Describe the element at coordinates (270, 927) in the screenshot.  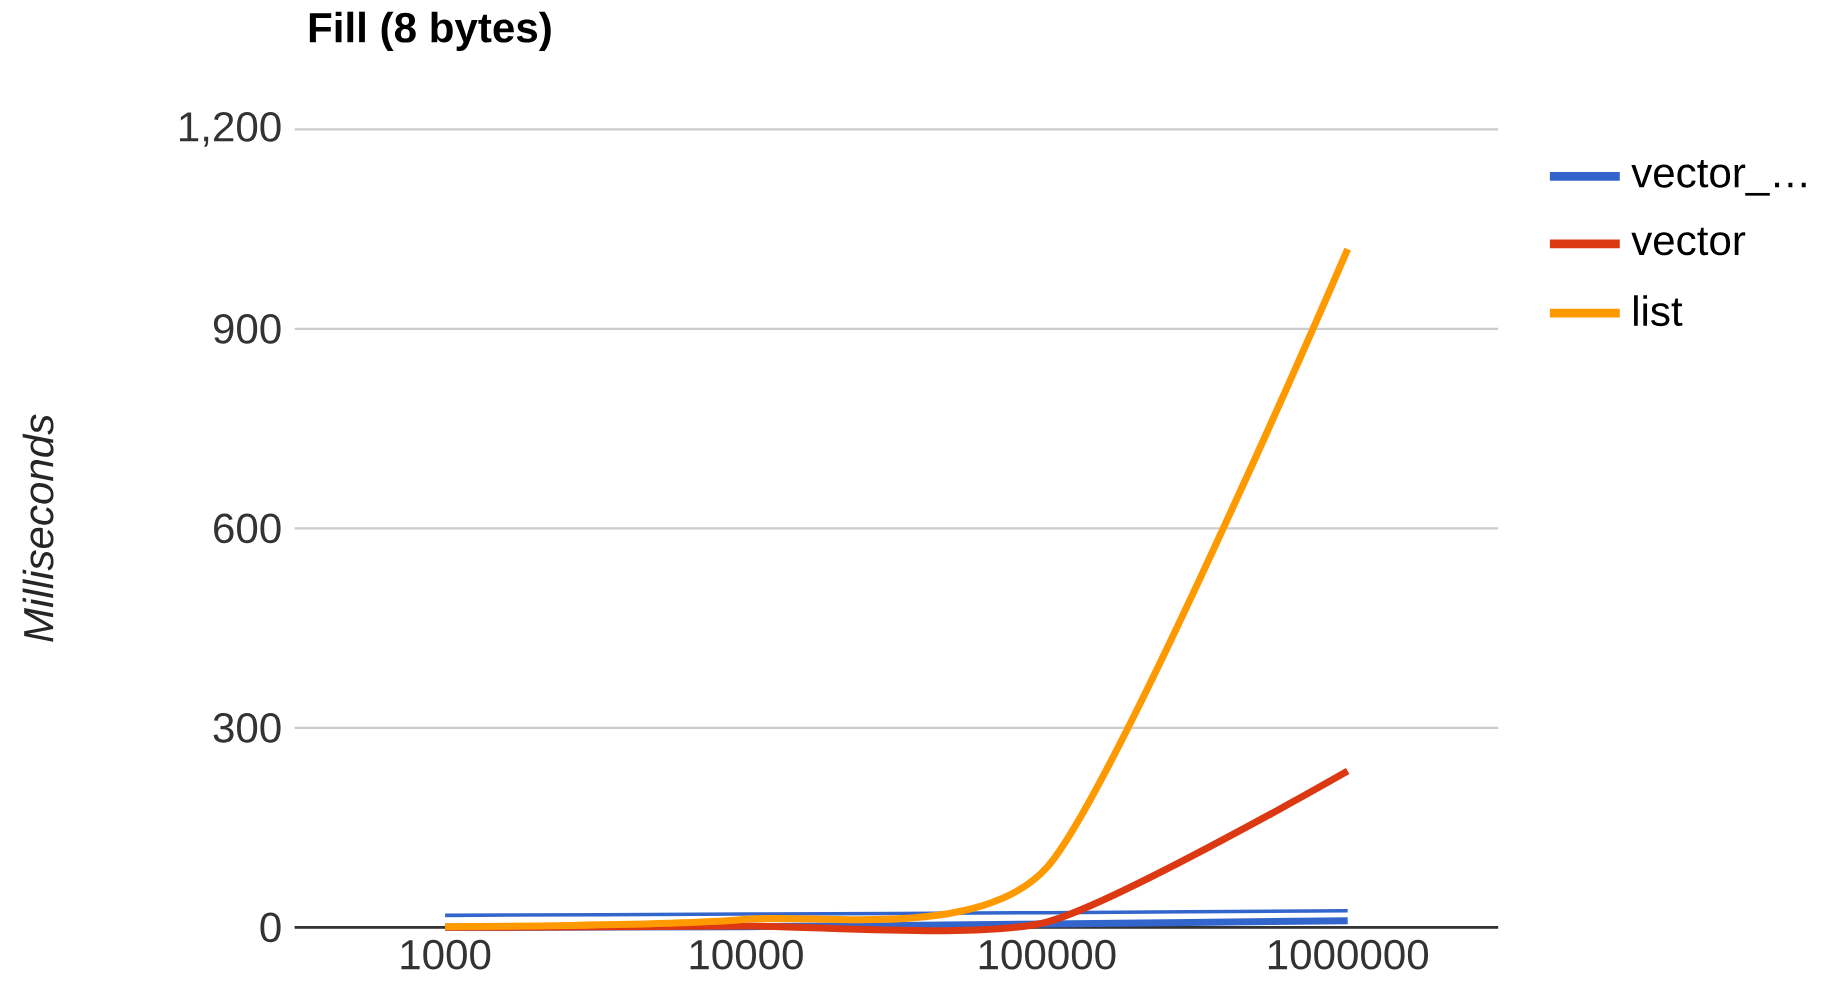
I see `y-tick-label: 0` at that location.